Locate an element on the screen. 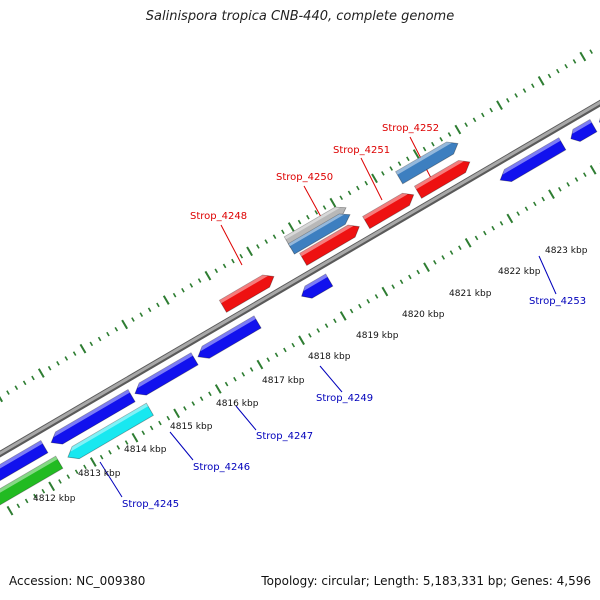 This screenshot has width=600, height=600. gene-strop-4250c-highlight is located at coordinates (316, 230).